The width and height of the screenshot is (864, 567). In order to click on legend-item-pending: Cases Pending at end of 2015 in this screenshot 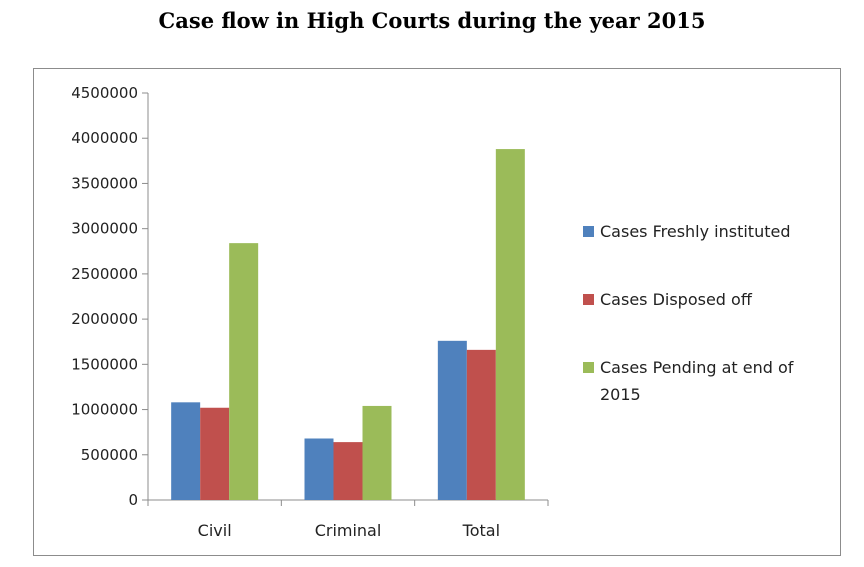, I will do `click(707, 381)`.